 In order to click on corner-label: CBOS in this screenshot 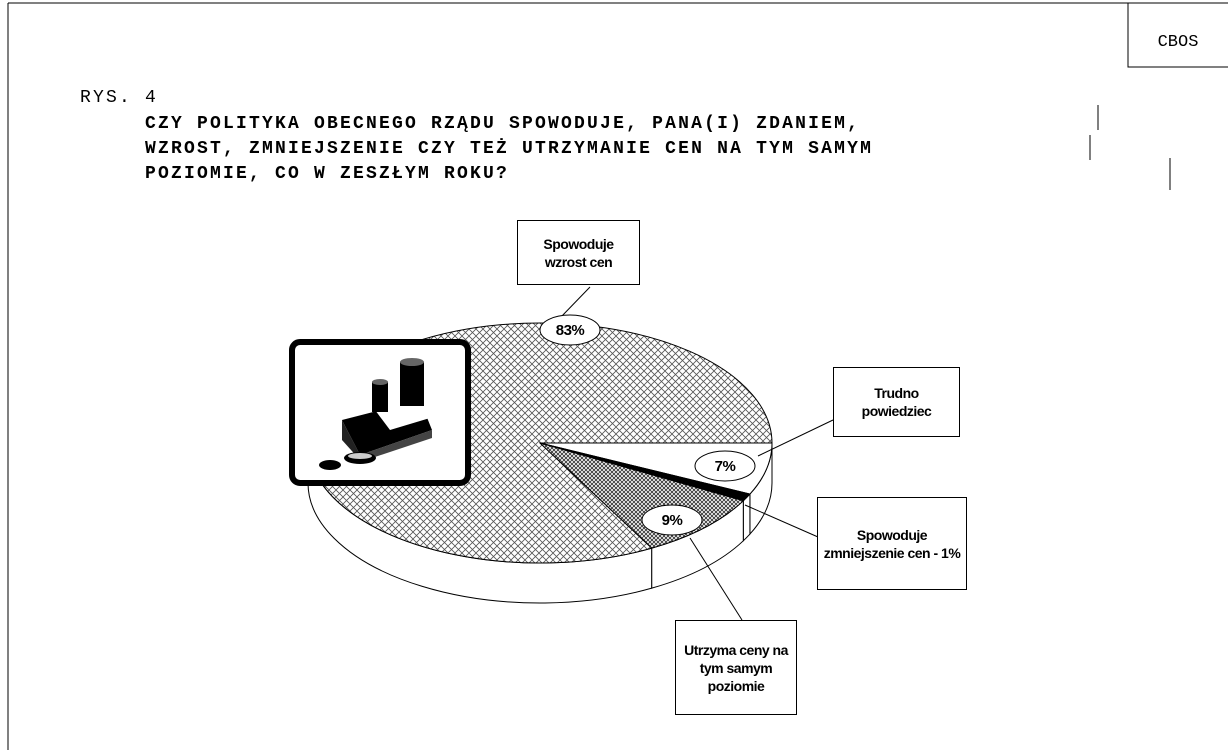, I will do `click(1178, 42)`.